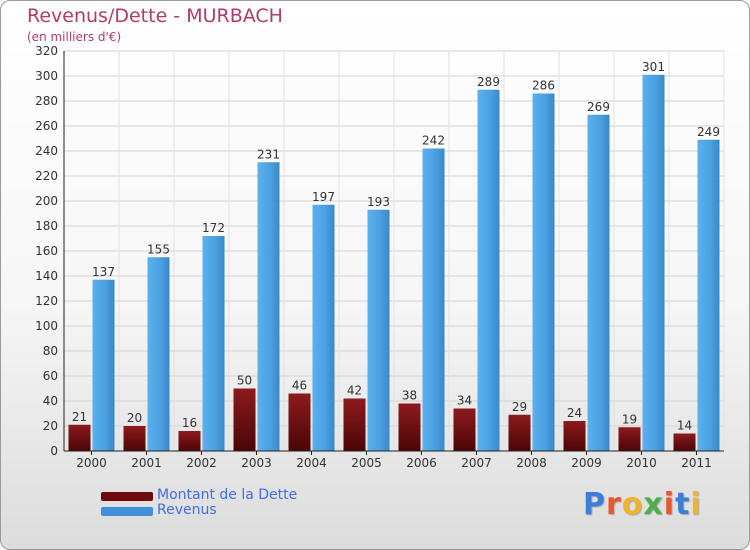 Image resolution: width=750 pixels, height=550 pixels. Describe the element at coordinates (653, 504) in the screenshot. I see `logo-letter: x` at that location.